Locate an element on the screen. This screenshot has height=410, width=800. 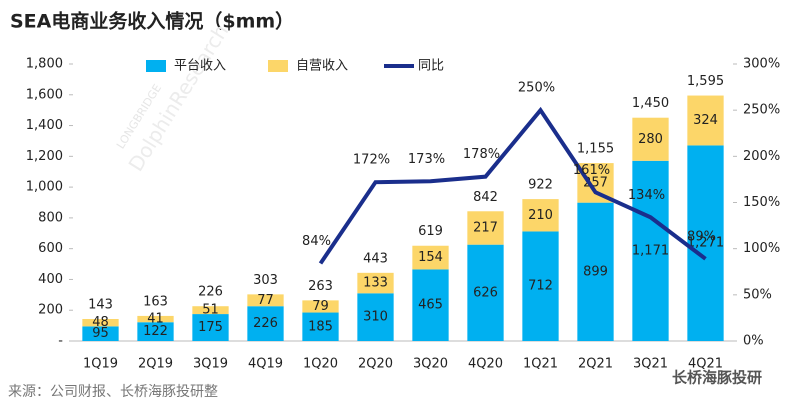
legend-label: 同比 is located at coordinates (431, 66).